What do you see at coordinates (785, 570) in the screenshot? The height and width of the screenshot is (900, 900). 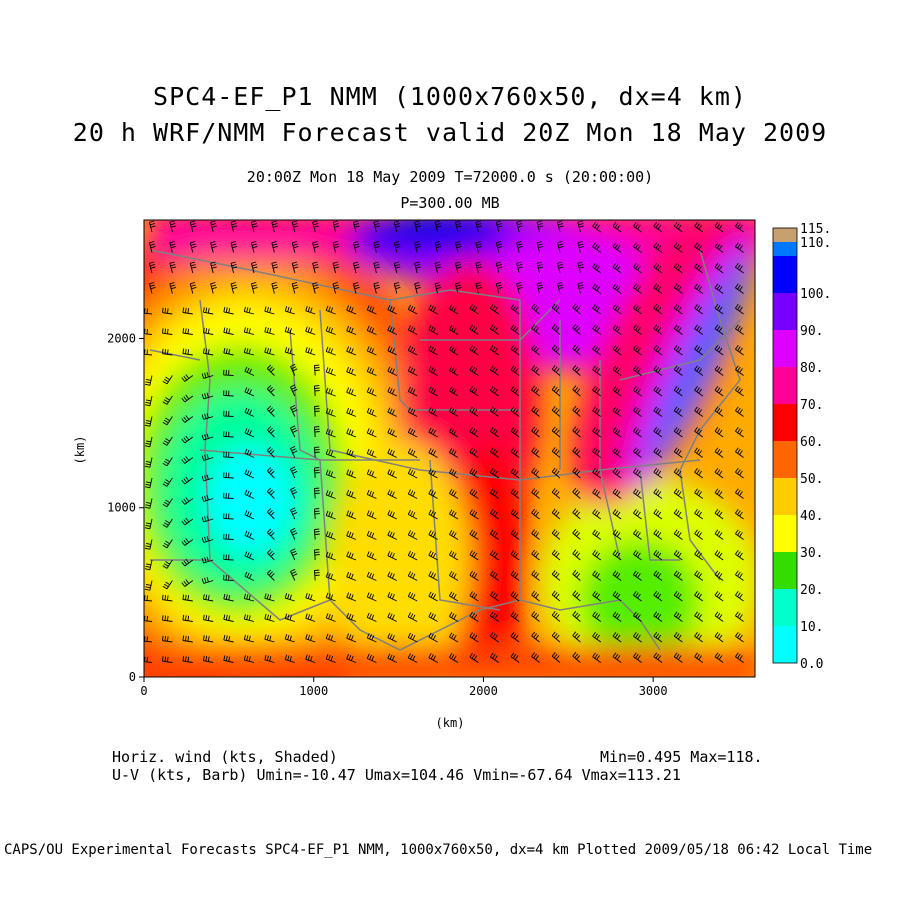 I see `colorbar-swatch` at bounding box center [785, 570].